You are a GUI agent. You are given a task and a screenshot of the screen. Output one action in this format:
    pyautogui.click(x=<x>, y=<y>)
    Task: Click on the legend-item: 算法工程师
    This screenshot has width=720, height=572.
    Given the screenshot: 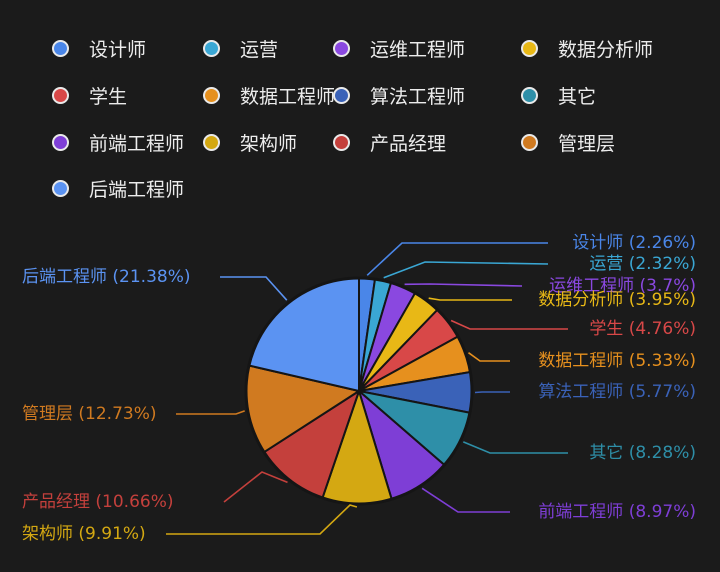 What is the action you would take?
    pyautogui.click(x=399, y=95)
    